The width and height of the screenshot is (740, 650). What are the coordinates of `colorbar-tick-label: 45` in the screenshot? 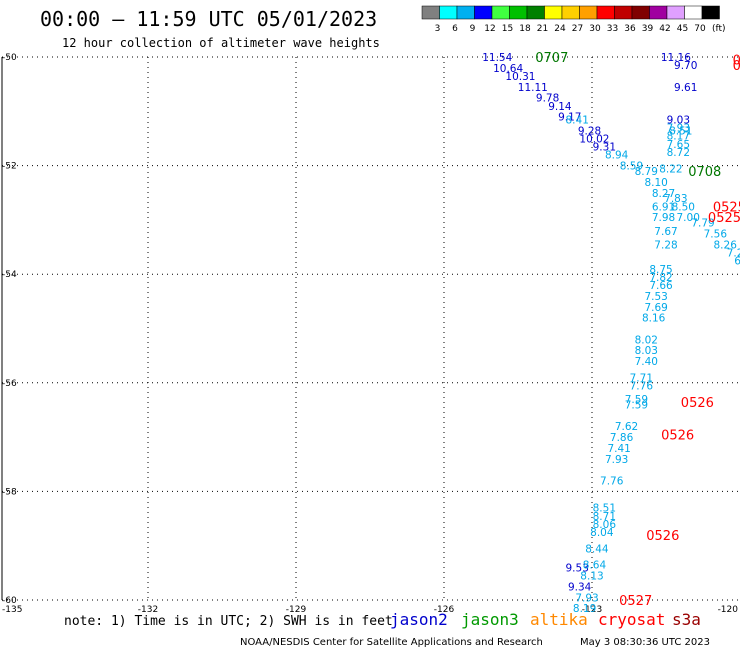 It's located at (682, 29).